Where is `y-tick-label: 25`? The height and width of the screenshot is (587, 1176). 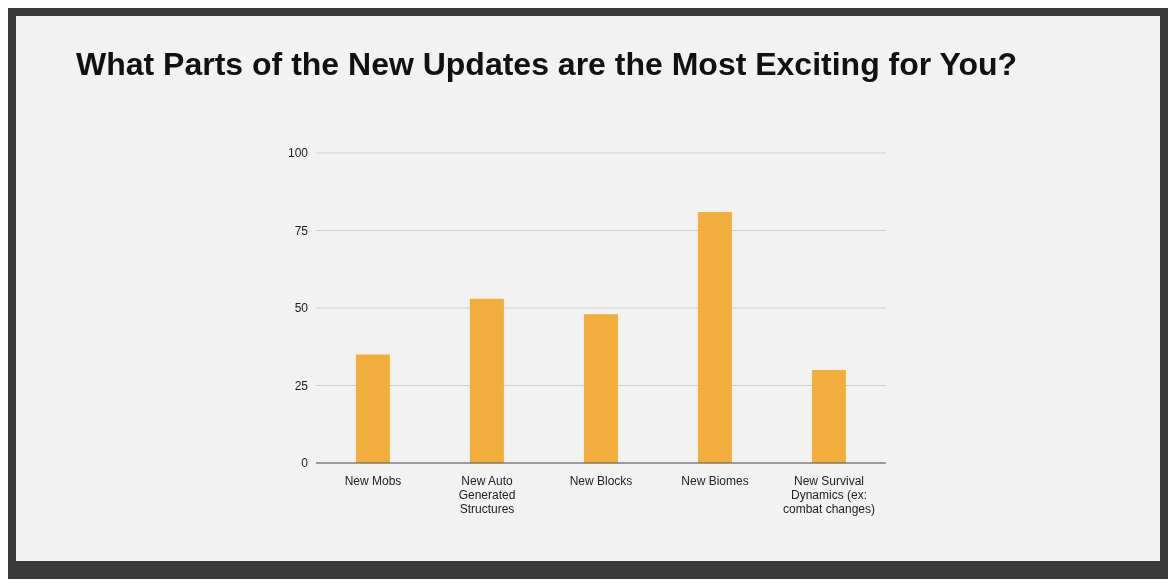 y-tick-label: 25 is located at coordinates (301, 385).